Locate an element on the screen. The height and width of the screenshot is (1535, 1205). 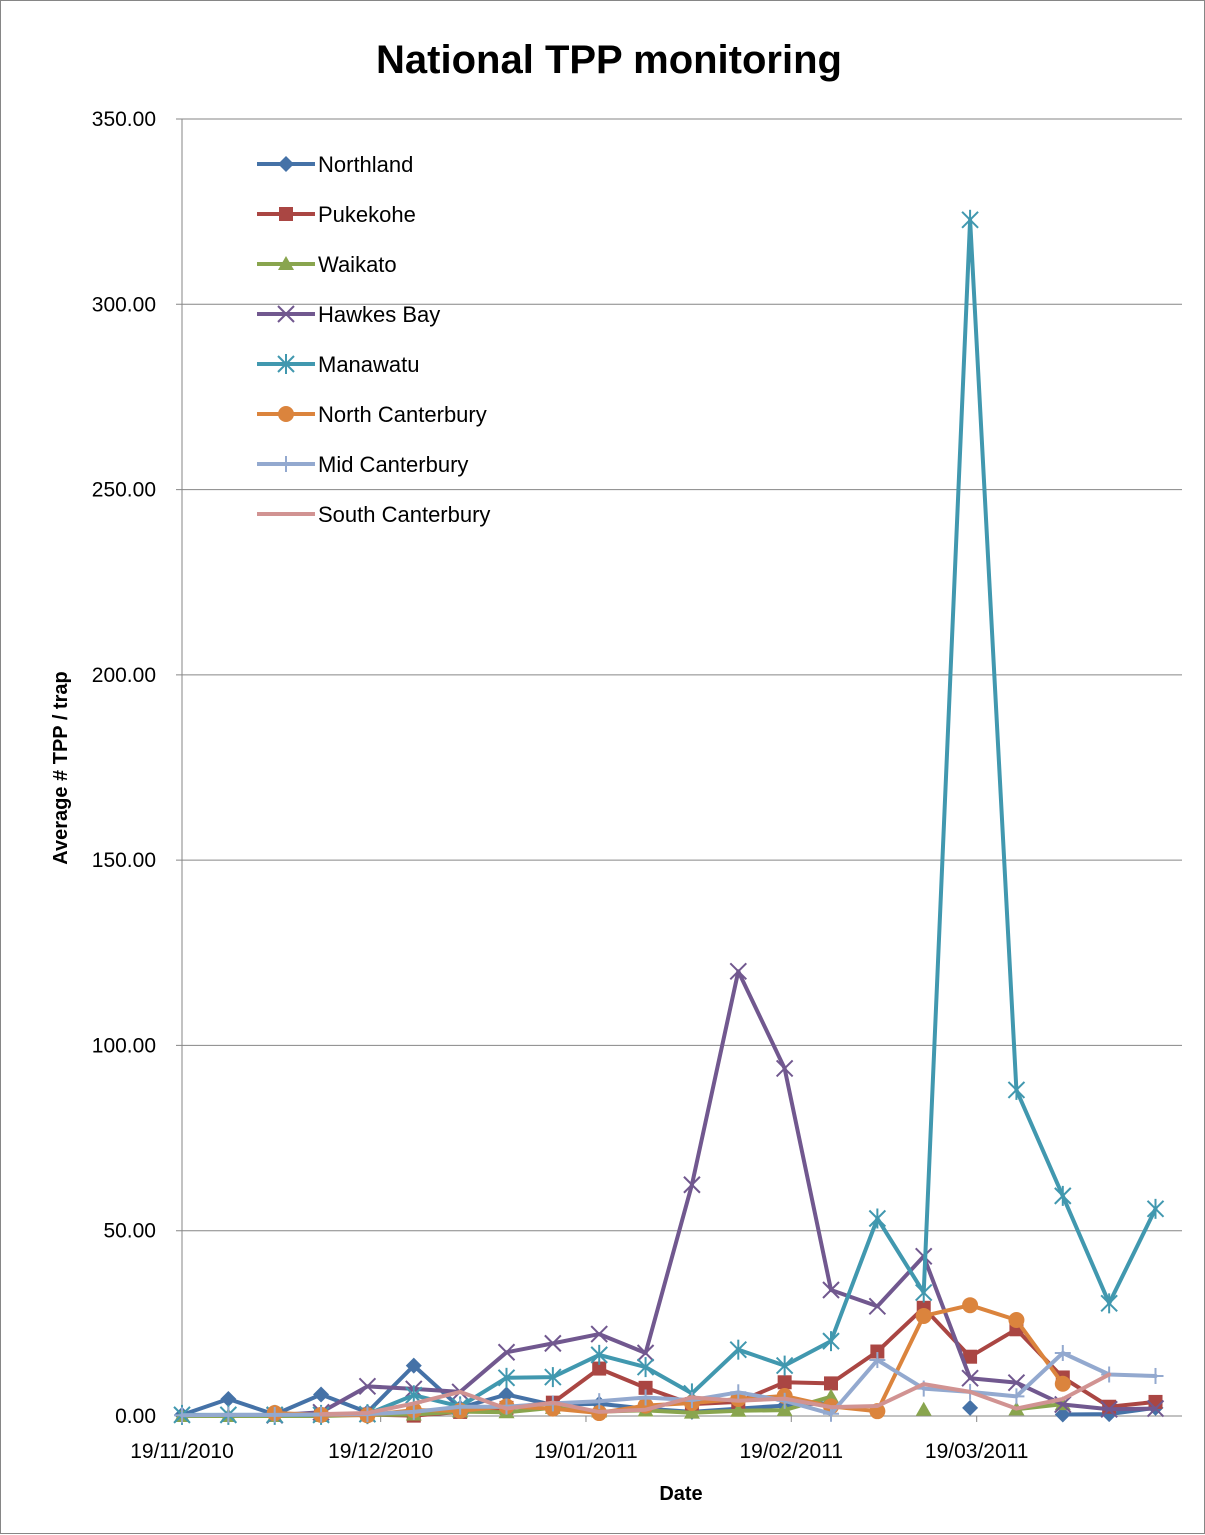
legend-item: Mid Canterbury is located at coordinates (362, 464).